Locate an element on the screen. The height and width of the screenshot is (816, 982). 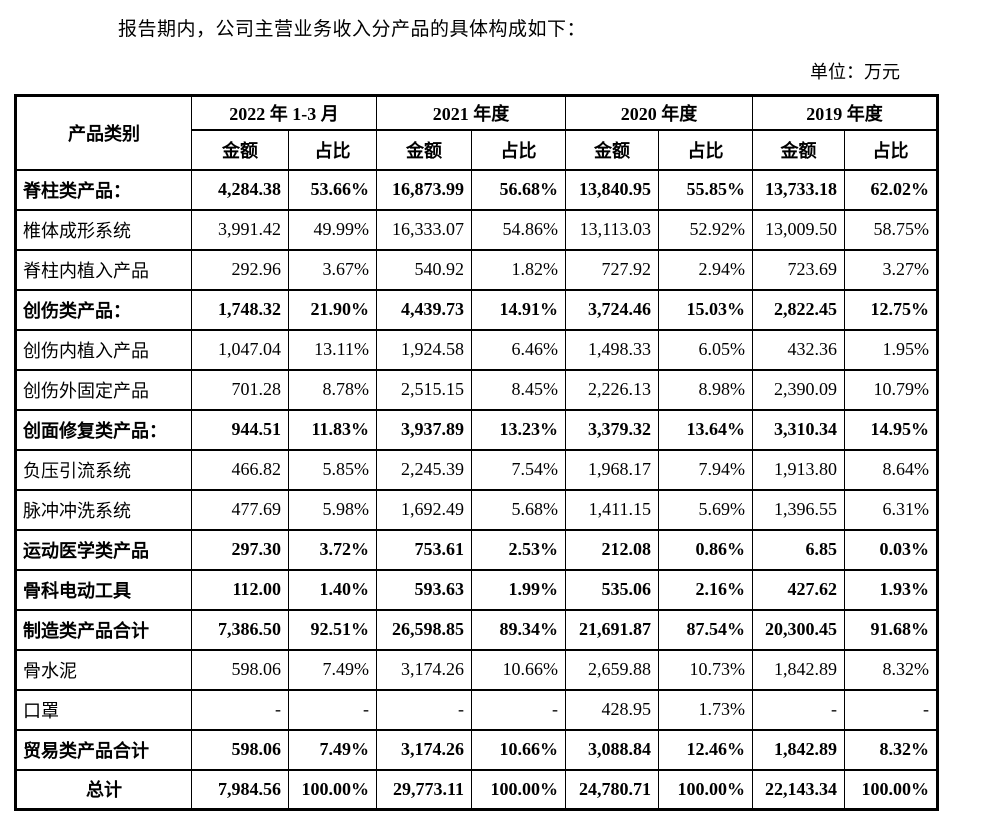
value-cell: 13.23% is located at coordinates (518, 429).